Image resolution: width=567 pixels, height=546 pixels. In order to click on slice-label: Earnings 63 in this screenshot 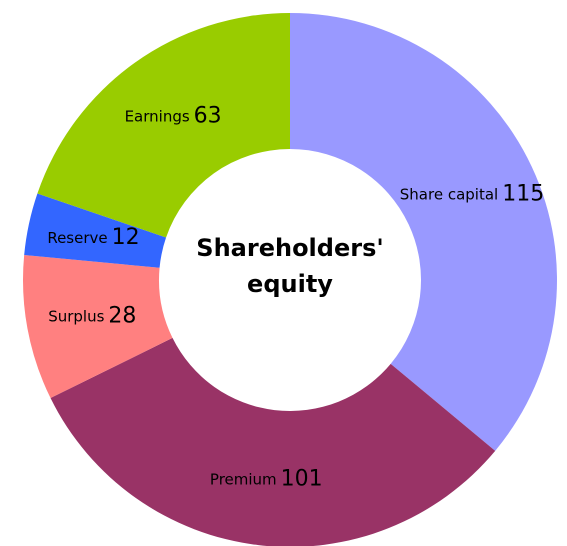, I will do `click(173, 115)`.